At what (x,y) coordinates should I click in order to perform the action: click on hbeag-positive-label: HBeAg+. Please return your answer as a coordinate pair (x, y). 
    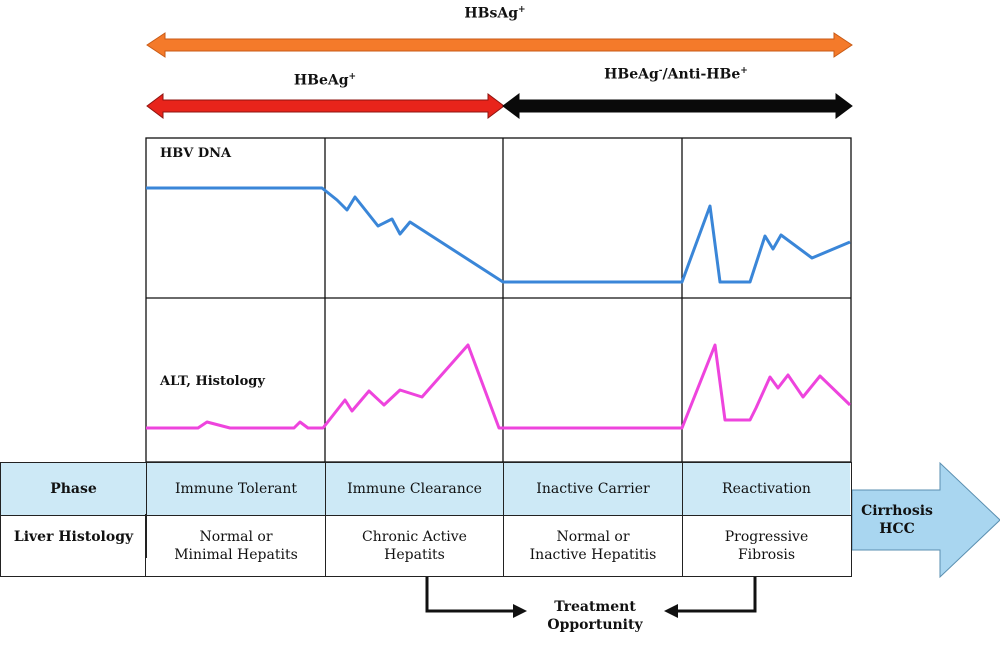
    Looking at the image, I should click on (325, 80).